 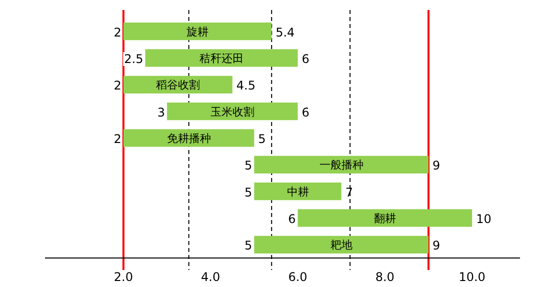 What do you see at coordinates (298, 277) in the screenshot?
I see `x-tick-label: 6.0` at bounding box center [298, 277].